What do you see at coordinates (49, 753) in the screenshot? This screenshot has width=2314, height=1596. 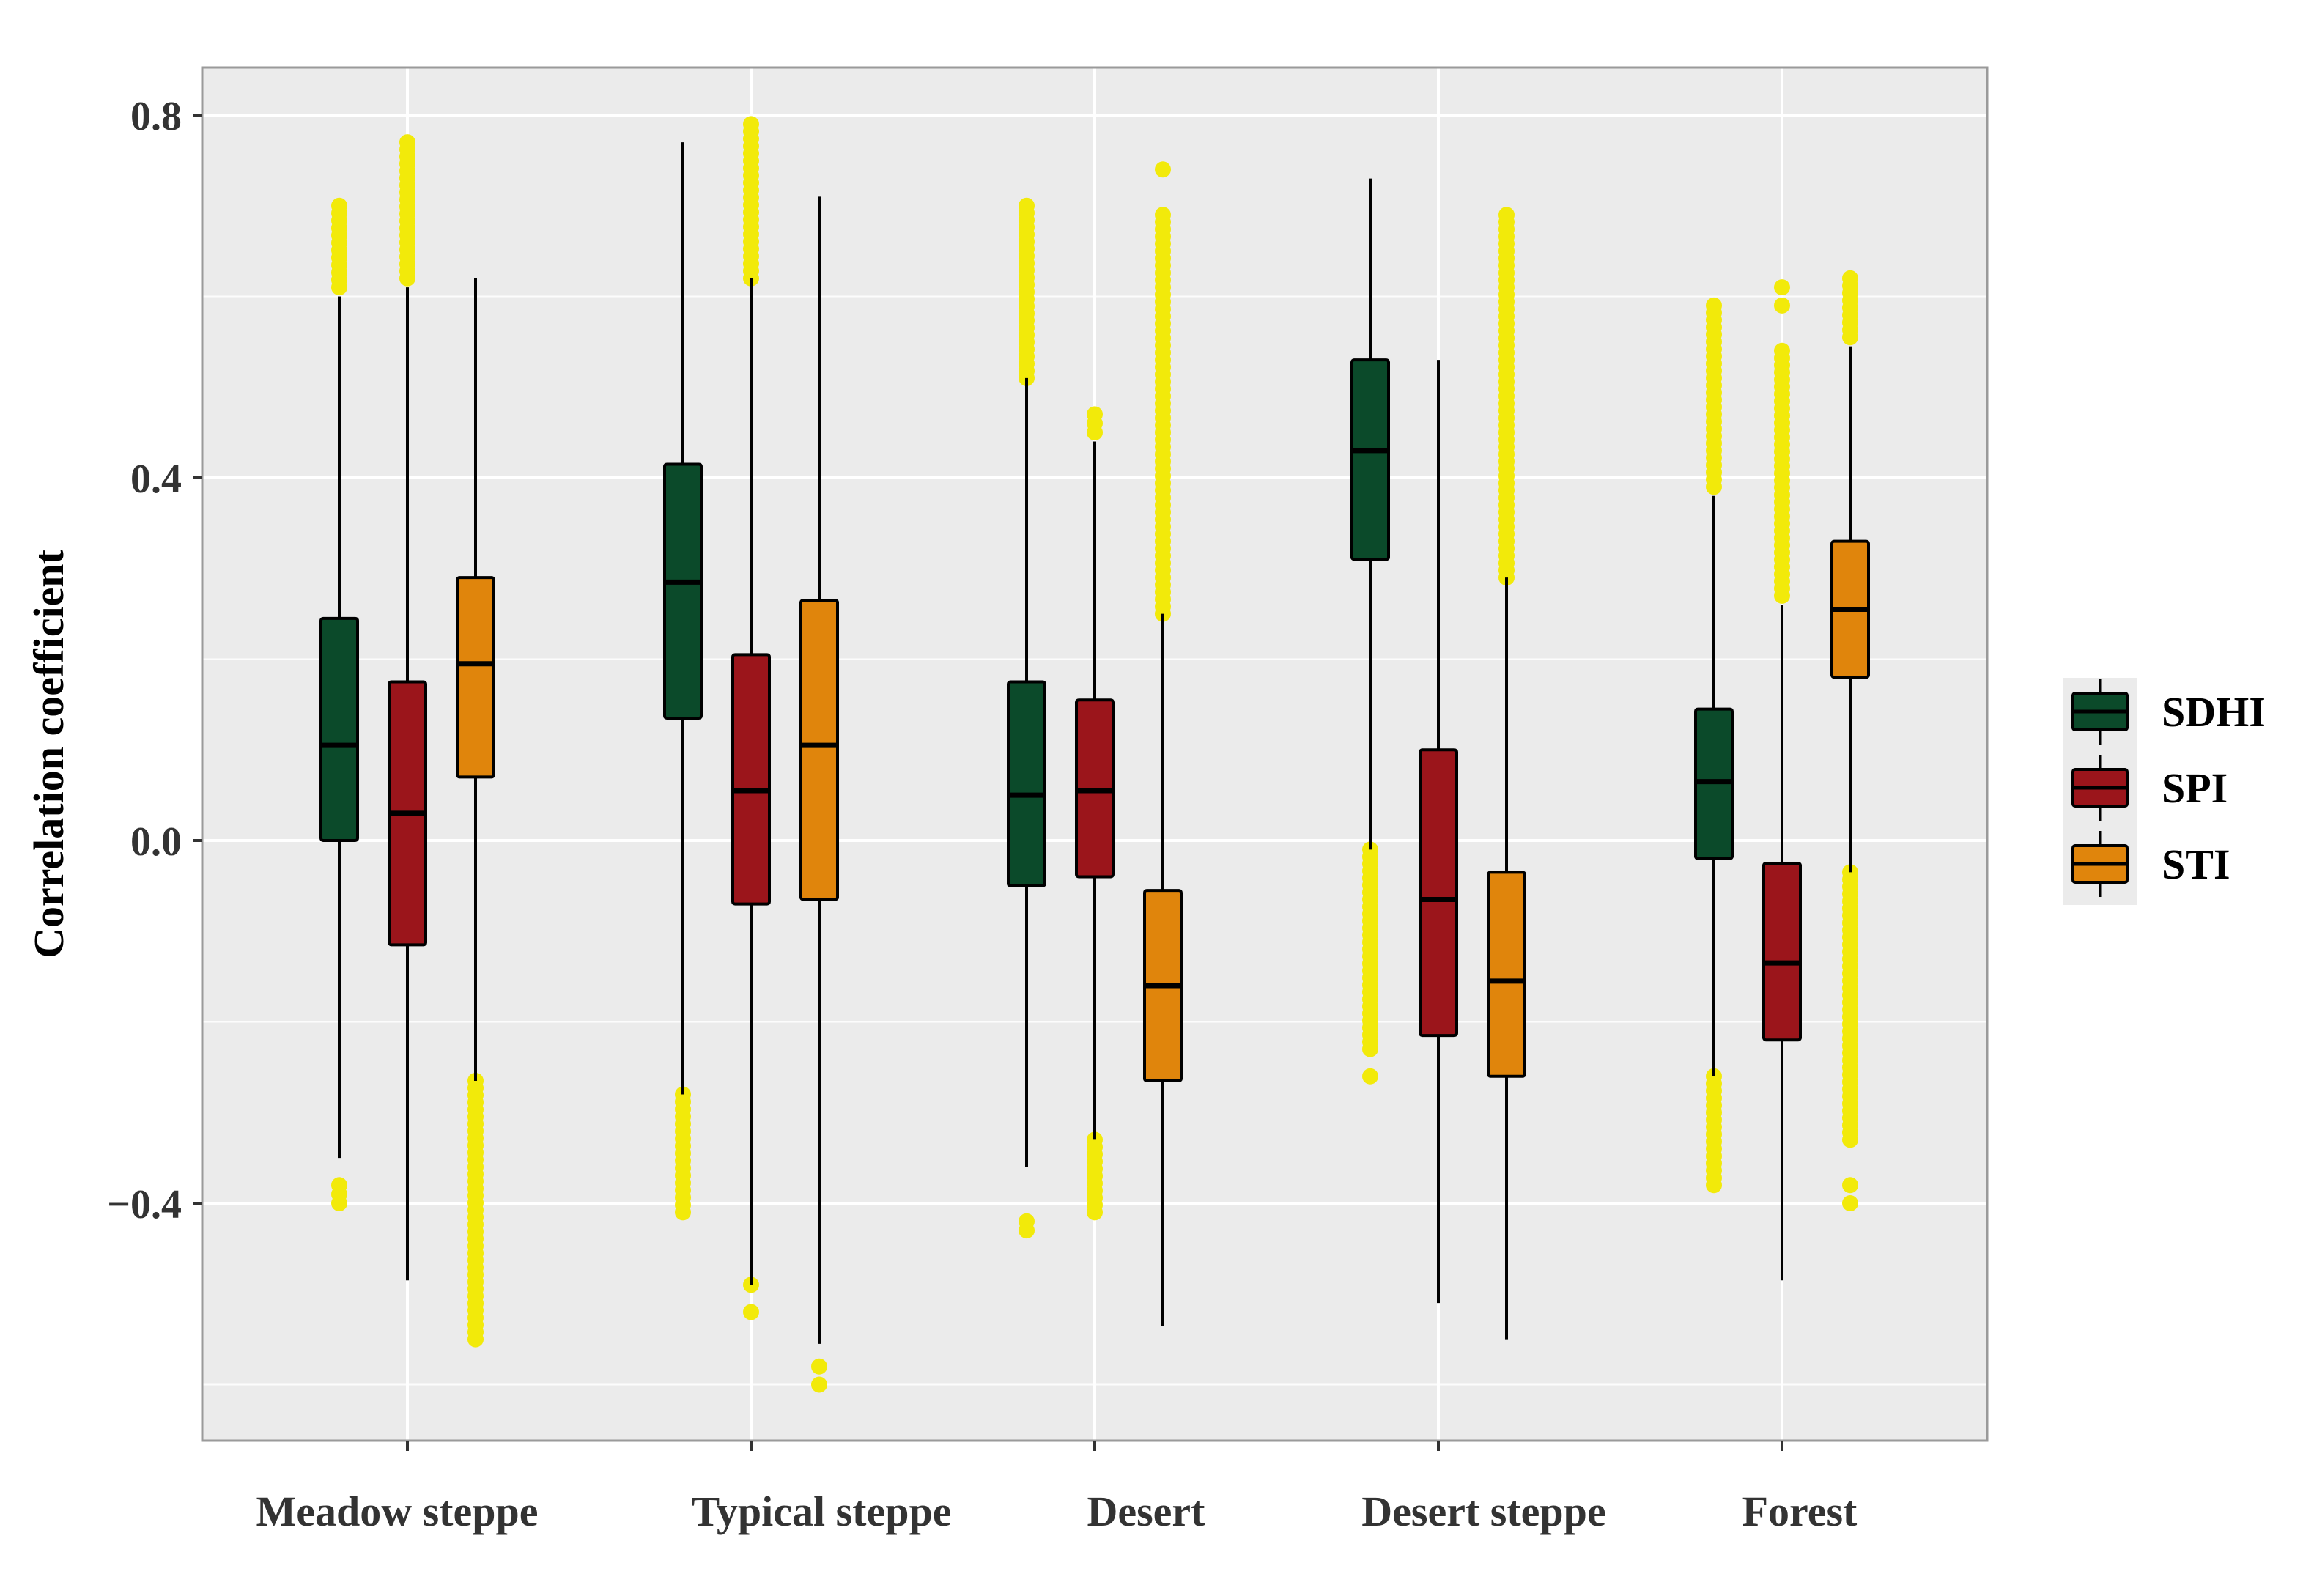 I see `y-axis-title: Correlation coefficient` at bounding box center [49, 753].